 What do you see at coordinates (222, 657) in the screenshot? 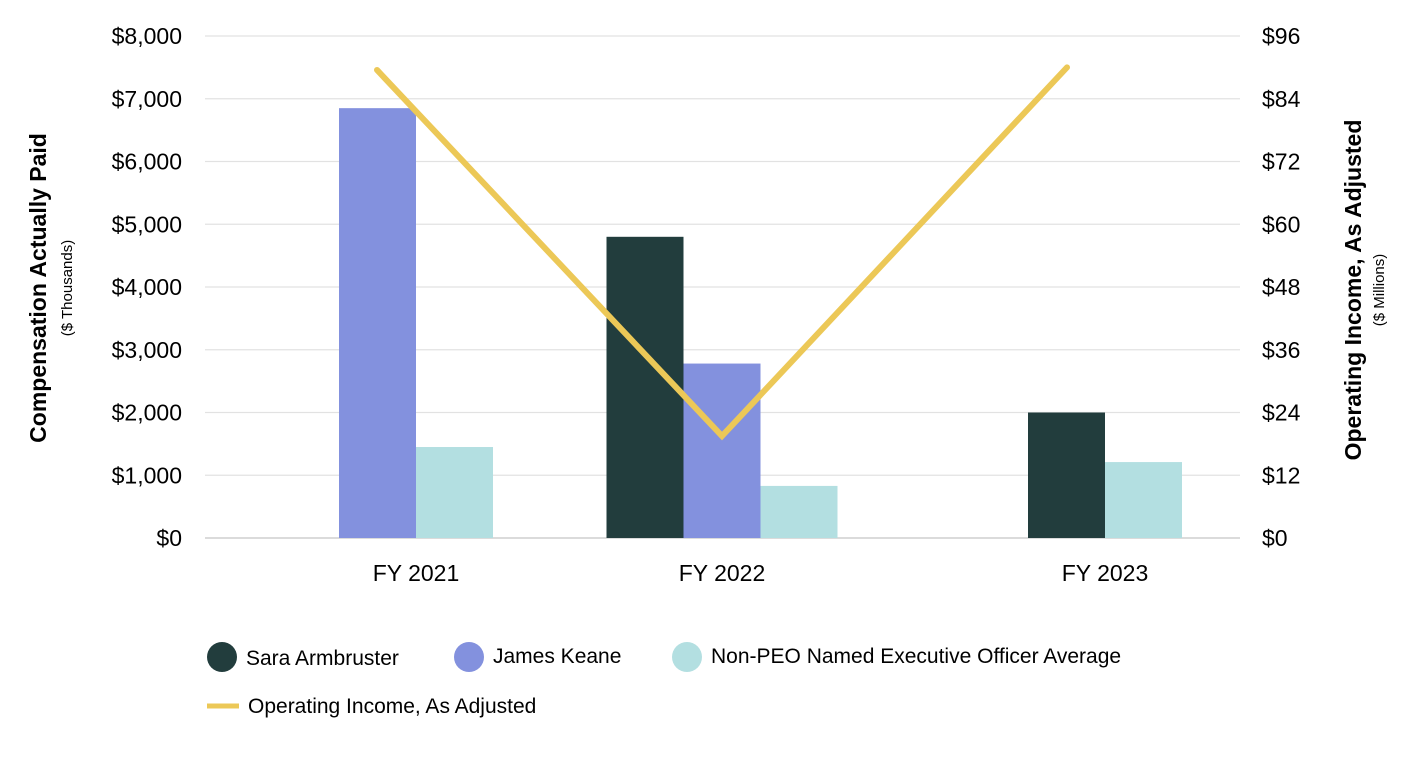
I see `legend-swatch-sara-armbruster` at bounding box center [222, 657].